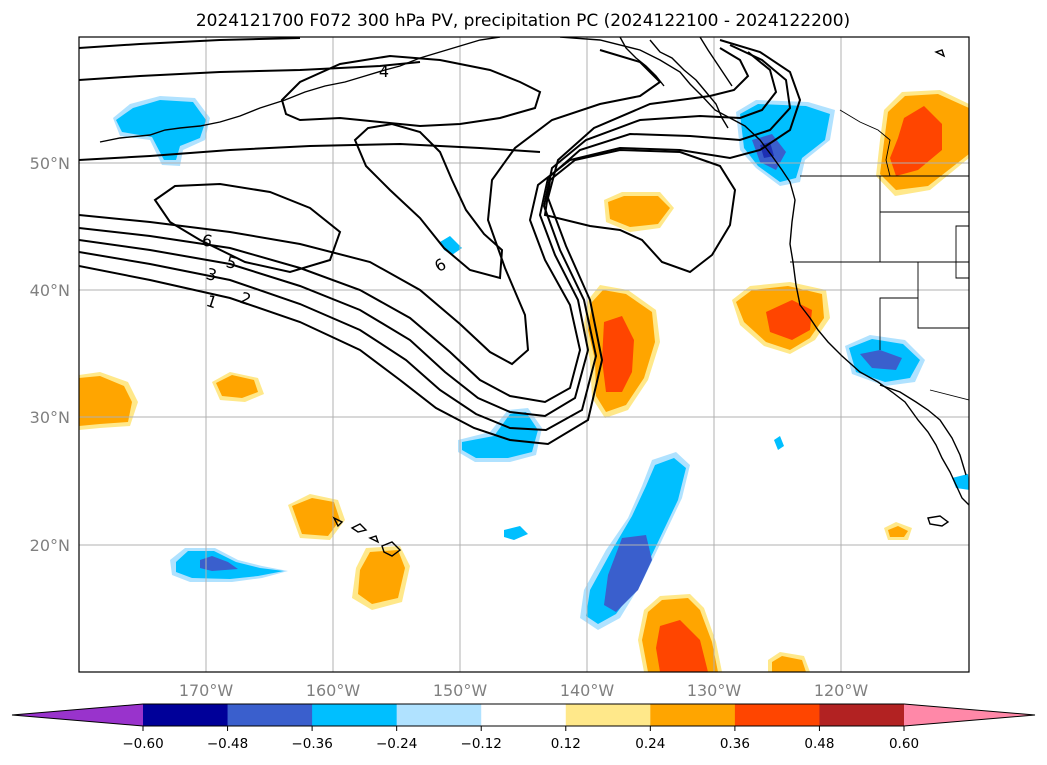 The width and height of the screenshot is (1047, 765). Describe the element at coordinates (207, 240) in the screenshot. I see `contour-label: 6` at that location.